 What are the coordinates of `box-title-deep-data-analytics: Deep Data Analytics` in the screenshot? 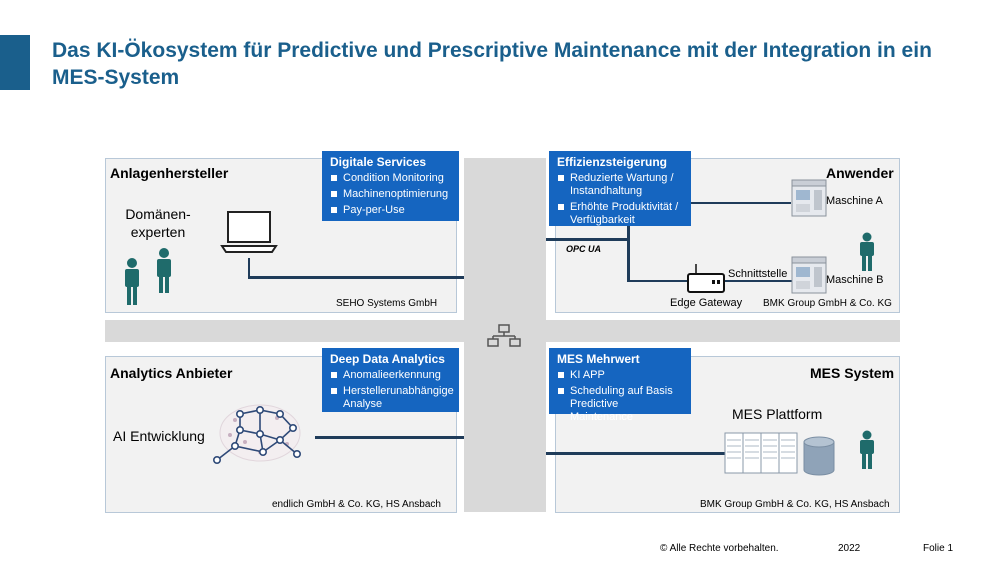 It's located at (387, 359).